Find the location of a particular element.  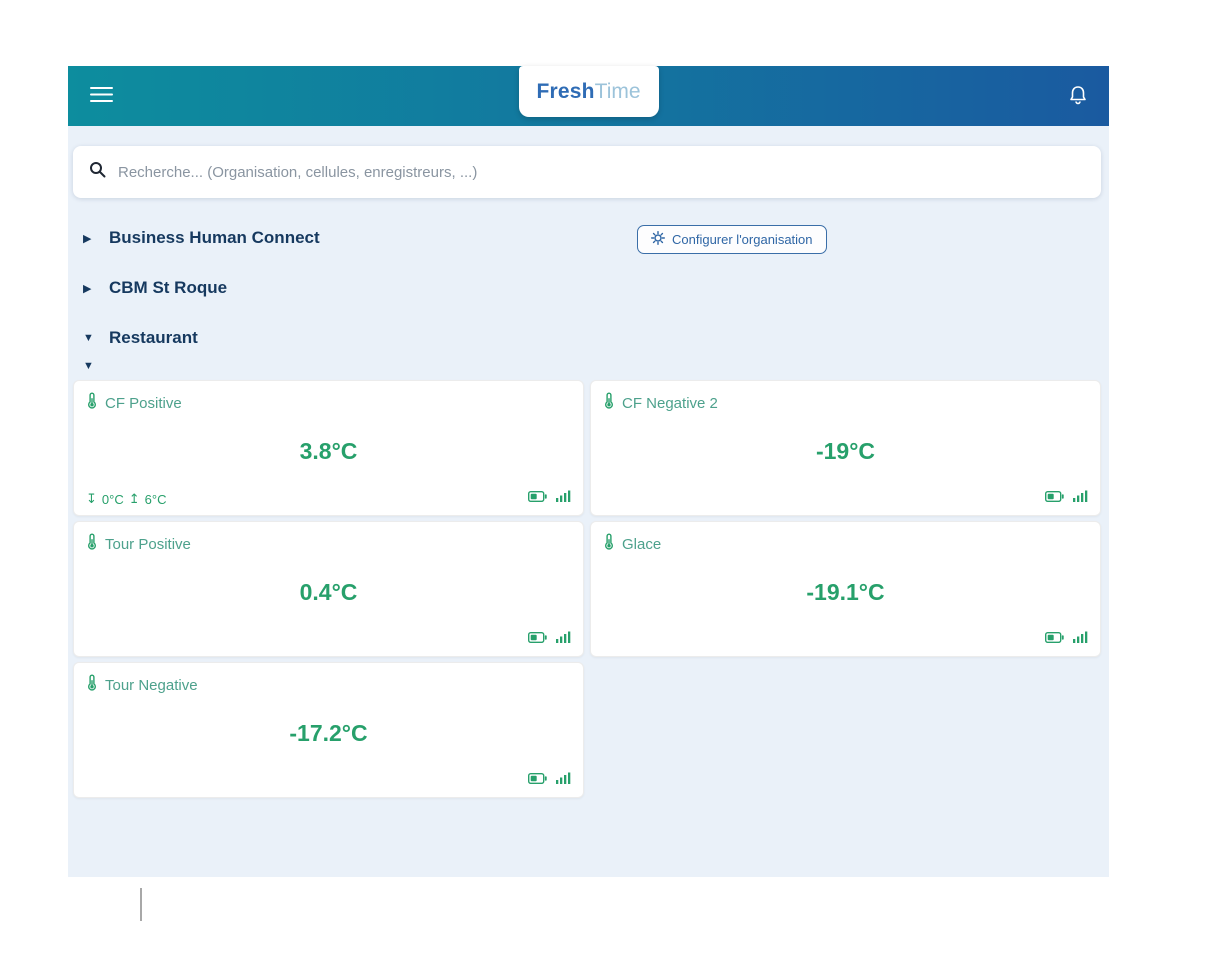

organization-name: Business Human Connect is located at coordinates (214, 237).